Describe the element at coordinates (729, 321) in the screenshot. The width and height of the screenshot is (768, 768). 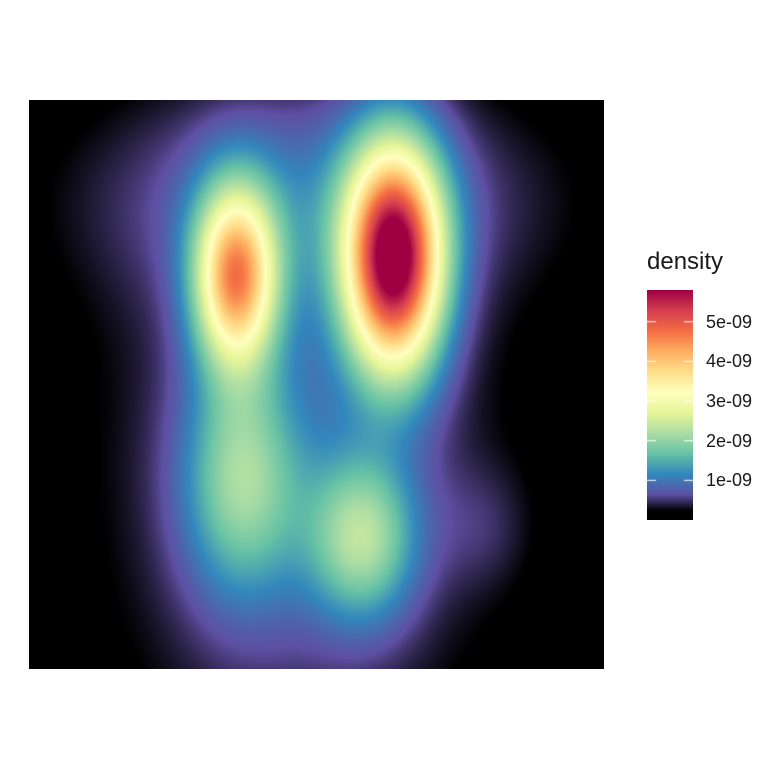
I see `legend-tick-label: 5e-09` at that location.